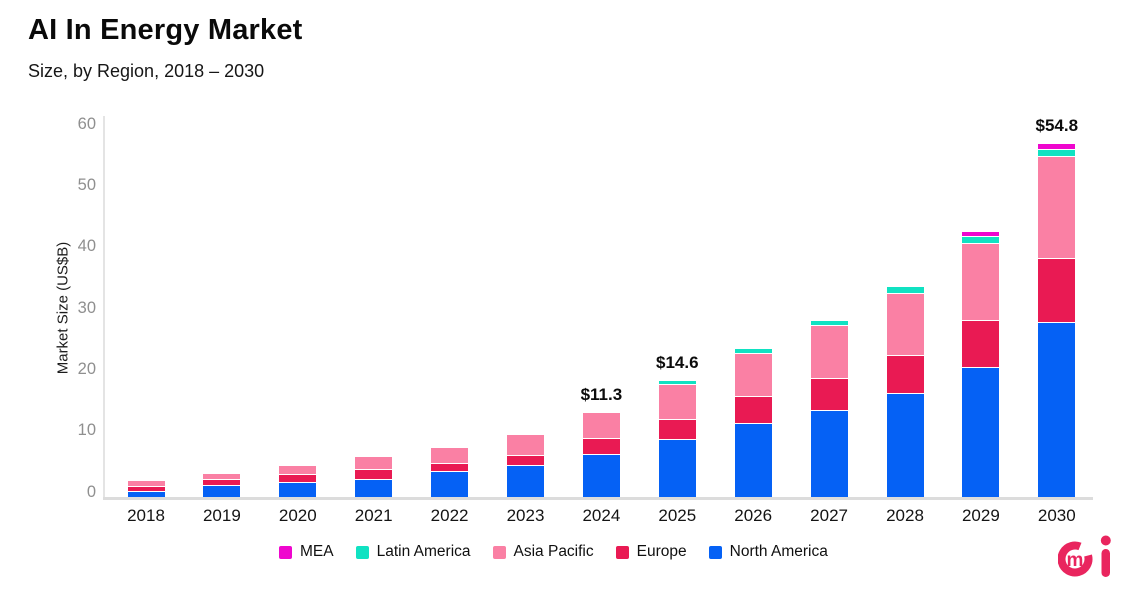 The height and width of the screenshot is (597, 1140). What do you see at coordinates (499, 552) in the screenshot?
I see `legend-swatch-asia-pacific` at bounding box center [499, 552].